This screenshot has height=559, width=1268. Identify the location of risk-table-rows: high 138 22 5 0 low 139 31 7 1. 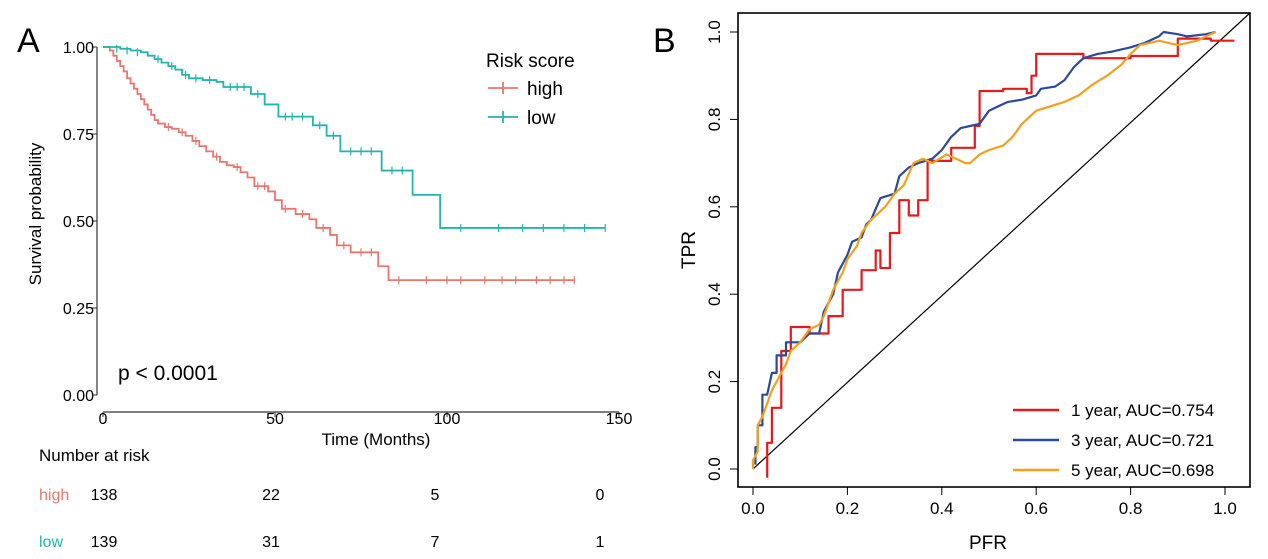
(322, 519).